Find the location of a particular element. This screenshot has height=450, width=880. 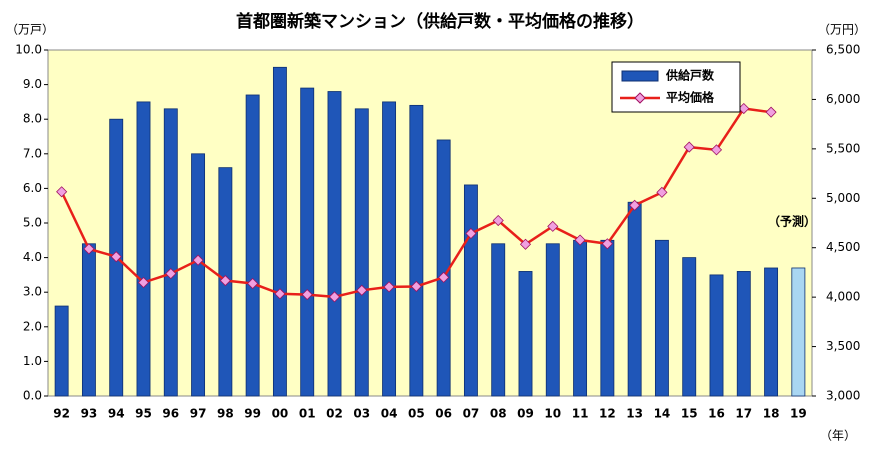

y-tick-label: 6.0 is located at coordinates (32, 188).